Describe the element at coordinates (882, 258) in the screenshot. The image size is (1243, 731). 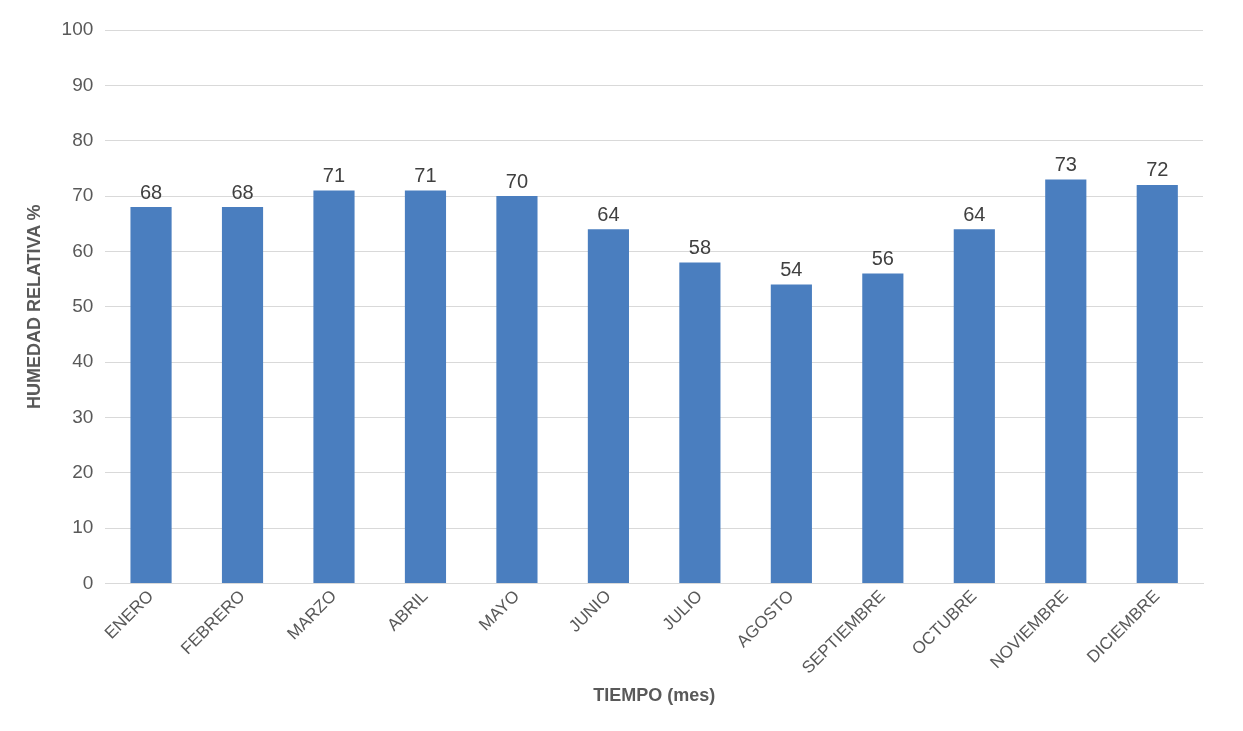
I see `data-label: 56` at that location.